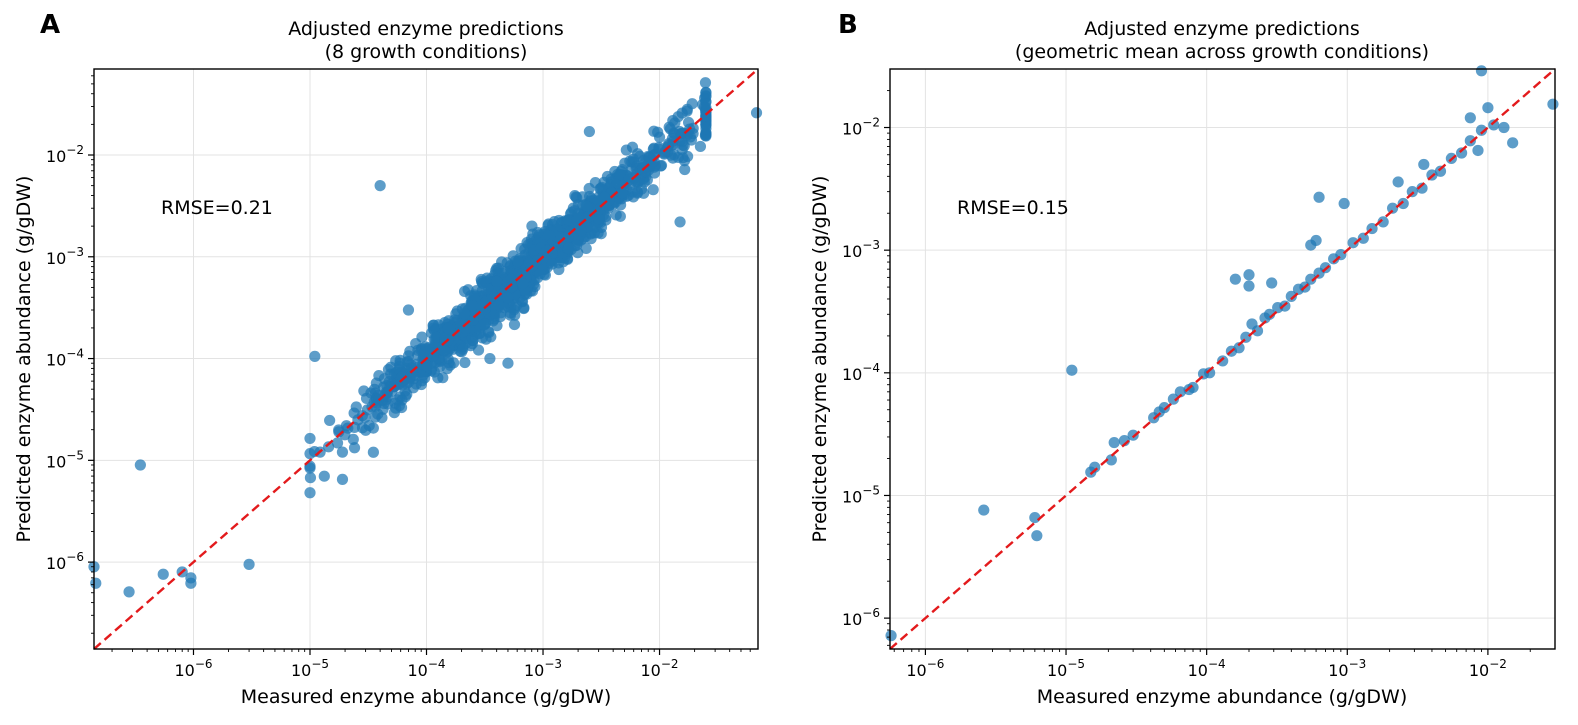  What do you see at coordinates (861, 494) in the screenshot?
I see `y-tick-label: 10⁻⁵` at bounding box center [861, 494].